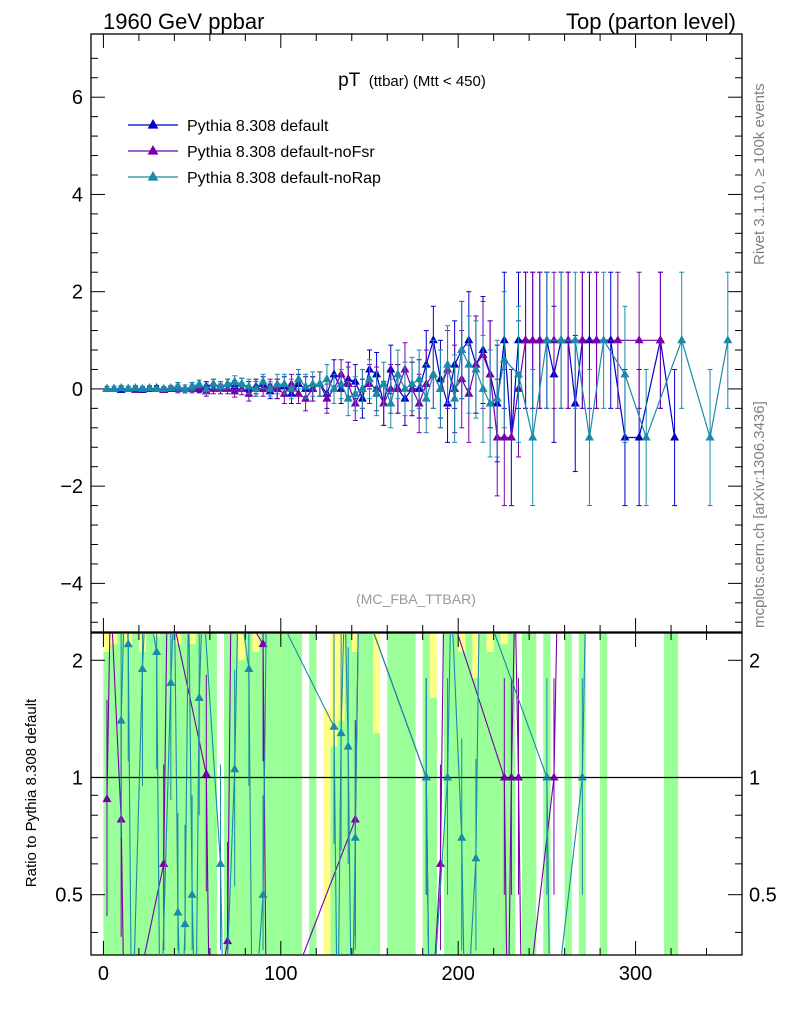 This screenshot has width=786, height=1024. What do you see at coordinates (77, 195) in the screenshot?
I see `y-tick-label-main: 4` at bounding box center [77, 195].